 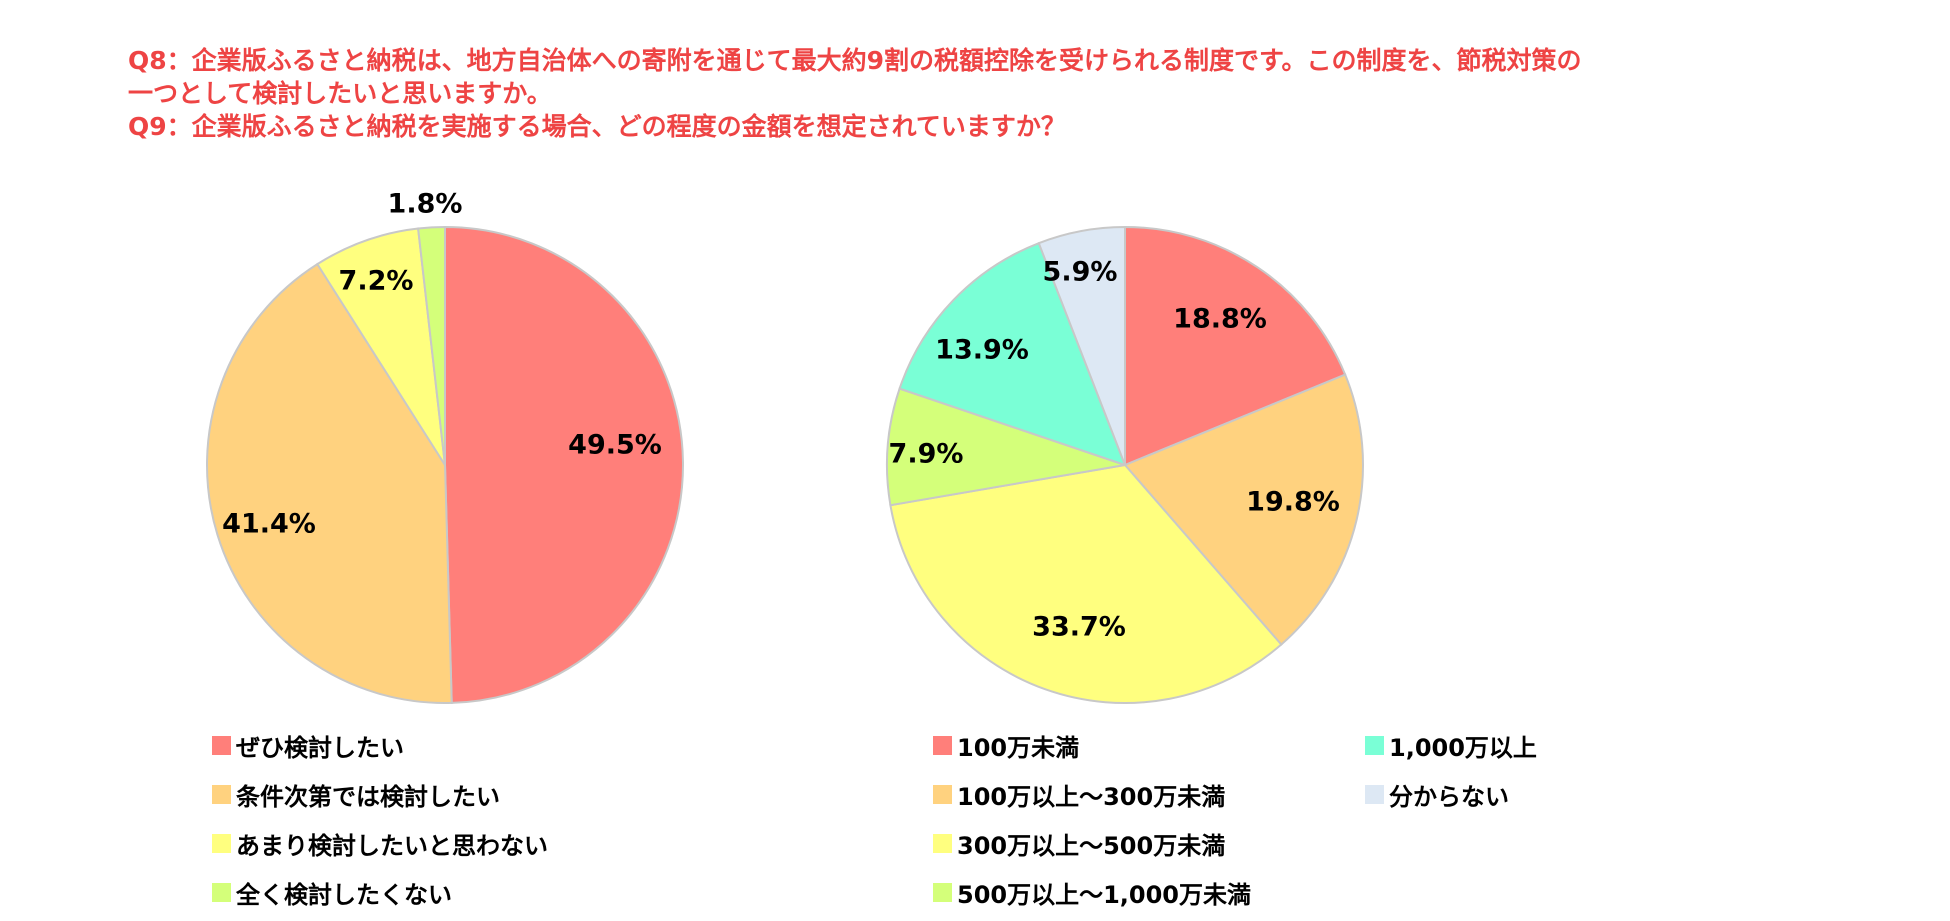 What do you see at coordinates (368, 797) in the screenshot?
I see `legend-label: 条件次第では検討したい` at bounding box center [368, 797].